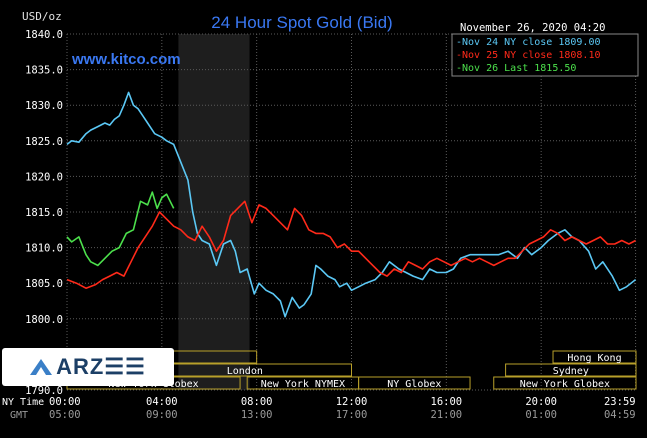 This screenshot has width=647, height=438. What do you see at coordinates (41, 367) in the screenshot?
I see `arzee-arrow-icon` at bounding box center [41, 367].